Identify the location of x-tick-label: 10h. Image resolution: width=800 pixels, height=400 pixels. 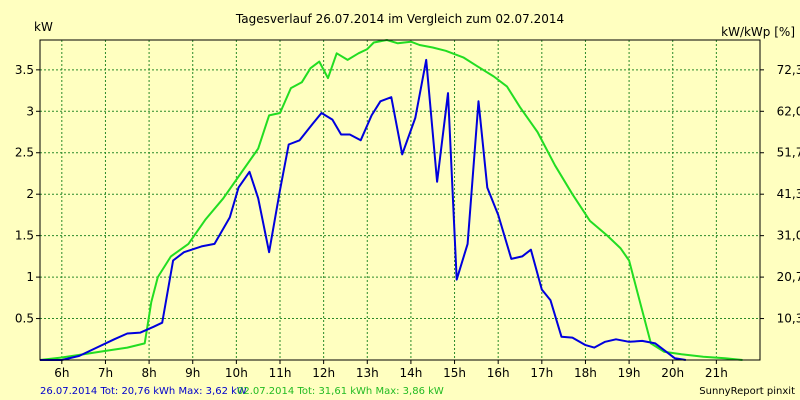
(236, 373).